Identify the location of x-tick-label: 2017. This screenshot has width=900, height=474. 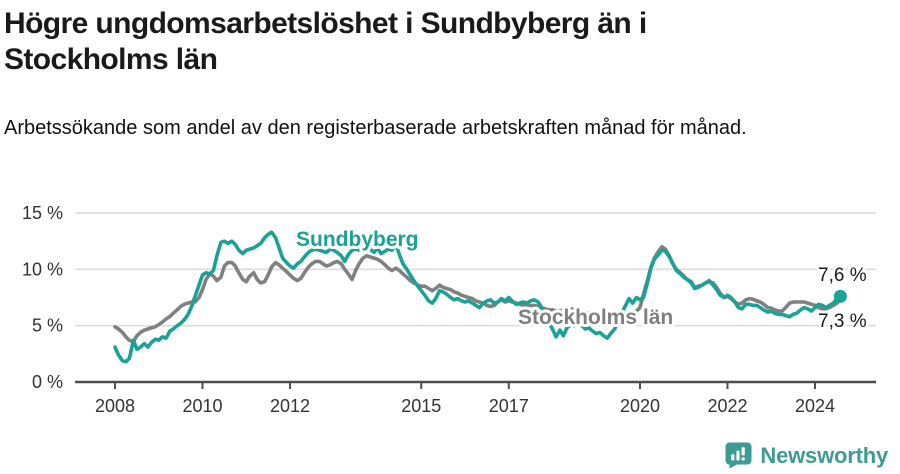
(509, 406).